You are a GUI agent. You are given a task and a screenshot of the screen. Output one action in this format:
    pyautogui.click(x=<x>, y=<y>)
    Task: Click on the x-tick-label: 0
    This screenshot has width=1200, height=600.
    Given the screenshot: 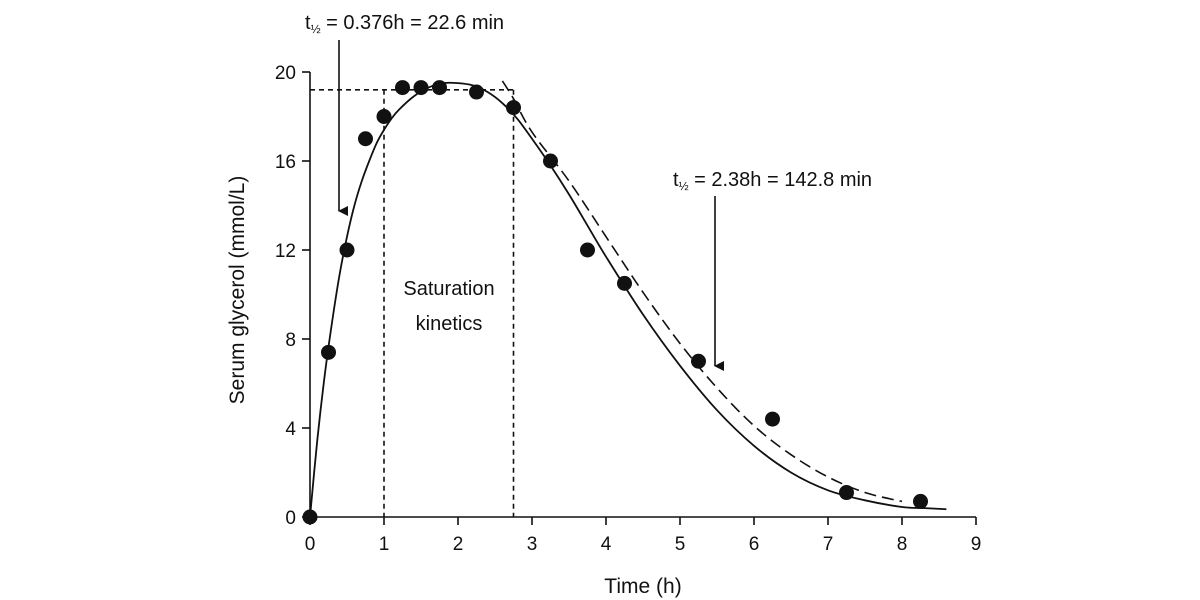 What is the action you would take?
    pyautogui.click(x=310, y=544)
    